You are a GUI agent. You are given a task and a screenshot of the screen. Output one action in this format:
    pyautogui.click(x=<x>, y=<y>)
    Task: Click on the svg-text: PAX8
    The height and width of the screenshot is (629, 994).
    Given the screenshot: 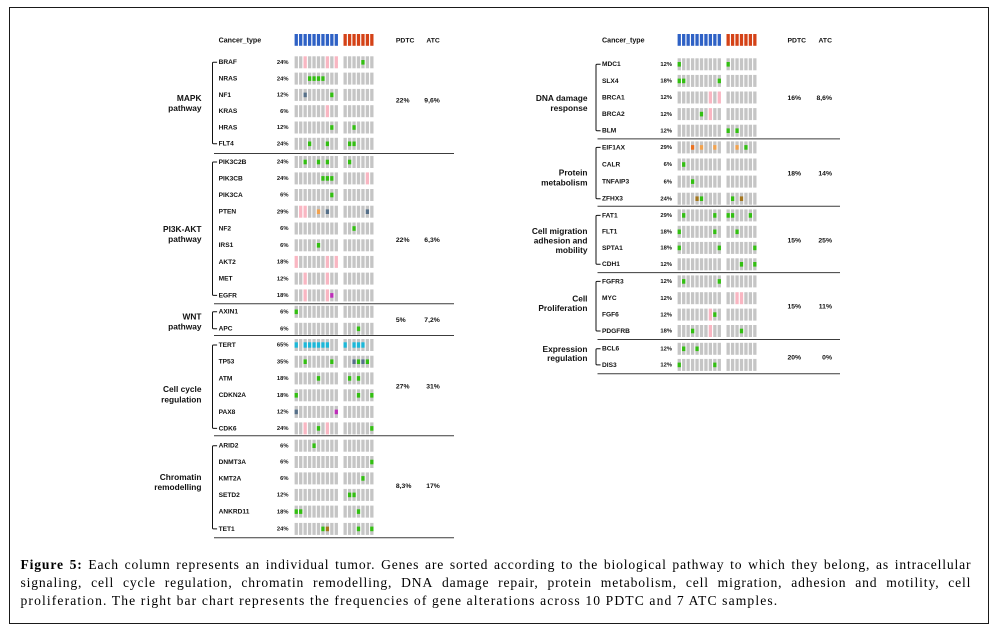 What is the action you would take?
    pyautogui.click(x=227, y=412)
    